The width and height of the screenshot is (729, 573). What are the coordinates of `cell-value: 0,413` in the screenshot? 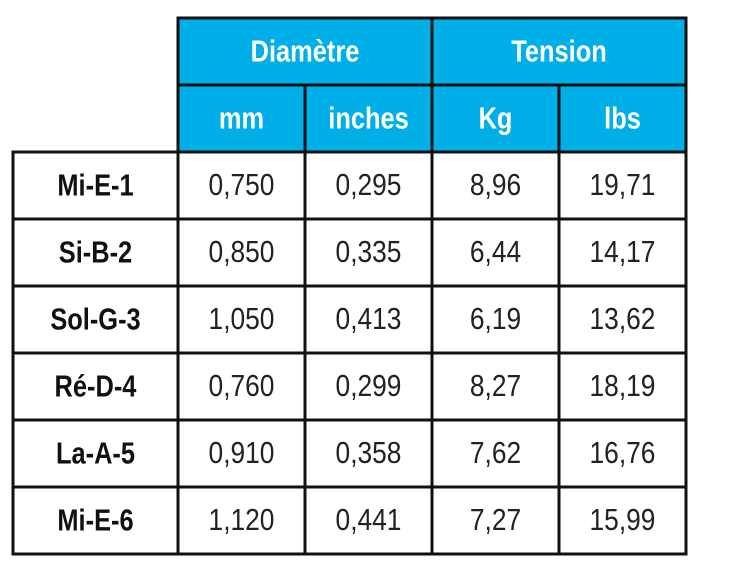 It's located at (369, 319).